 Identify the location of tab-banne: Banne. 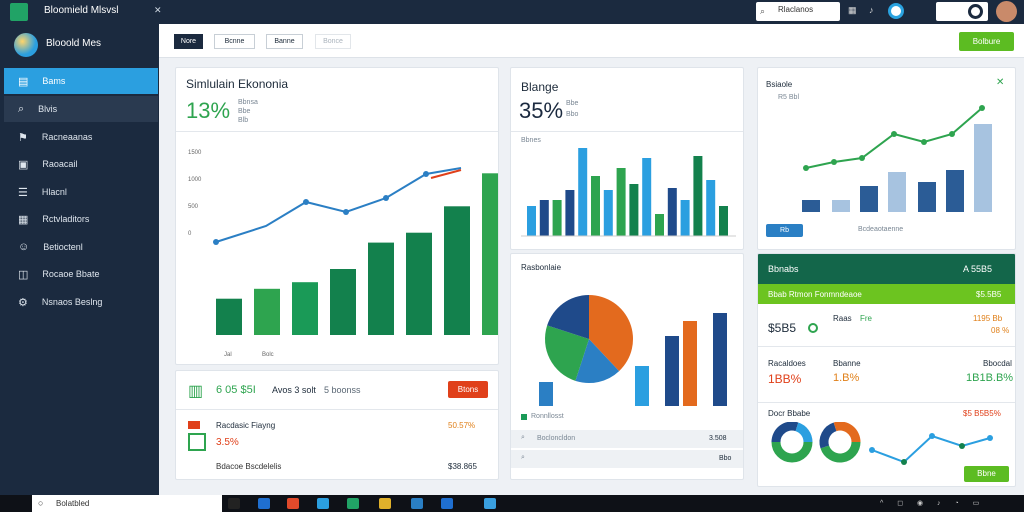
(284, 41).